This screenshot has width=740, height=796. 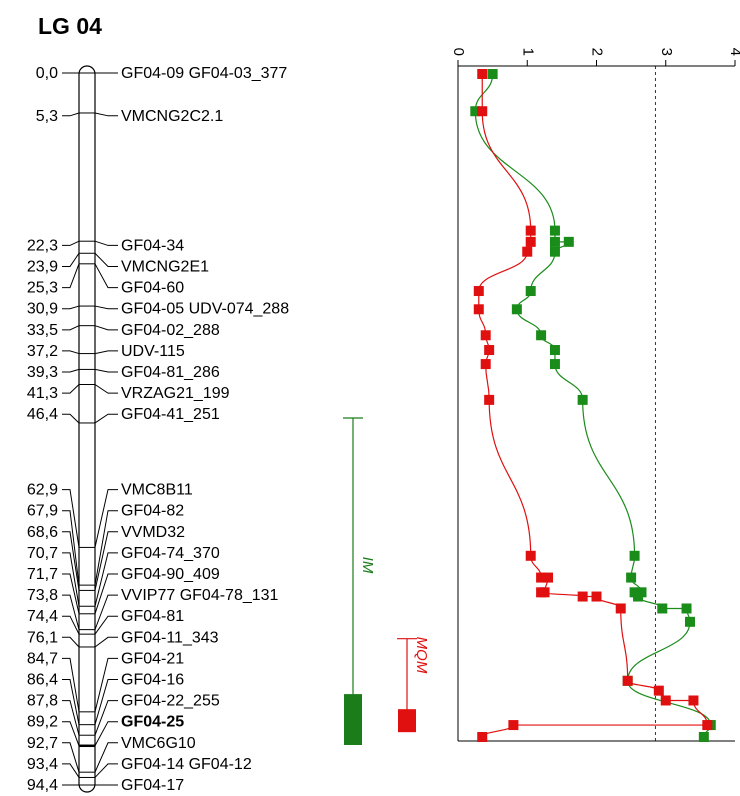 I want to click on marker-position: 76,1, so click(x=42, y=637).